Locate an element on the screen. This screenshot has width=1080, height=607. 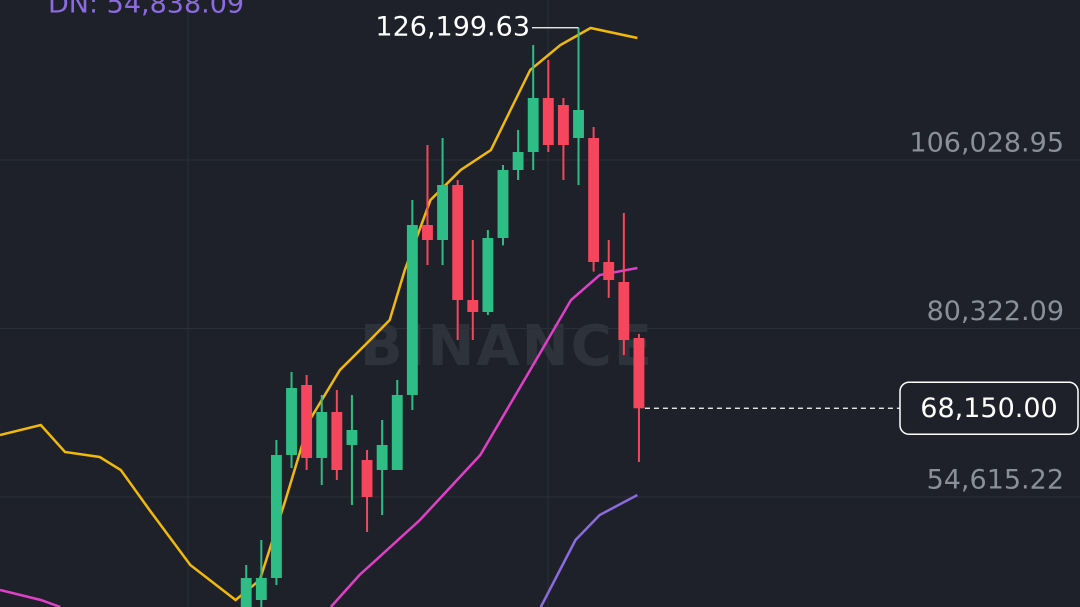
last-price-label: 68,150.00 is located at coordinates (988, 408).